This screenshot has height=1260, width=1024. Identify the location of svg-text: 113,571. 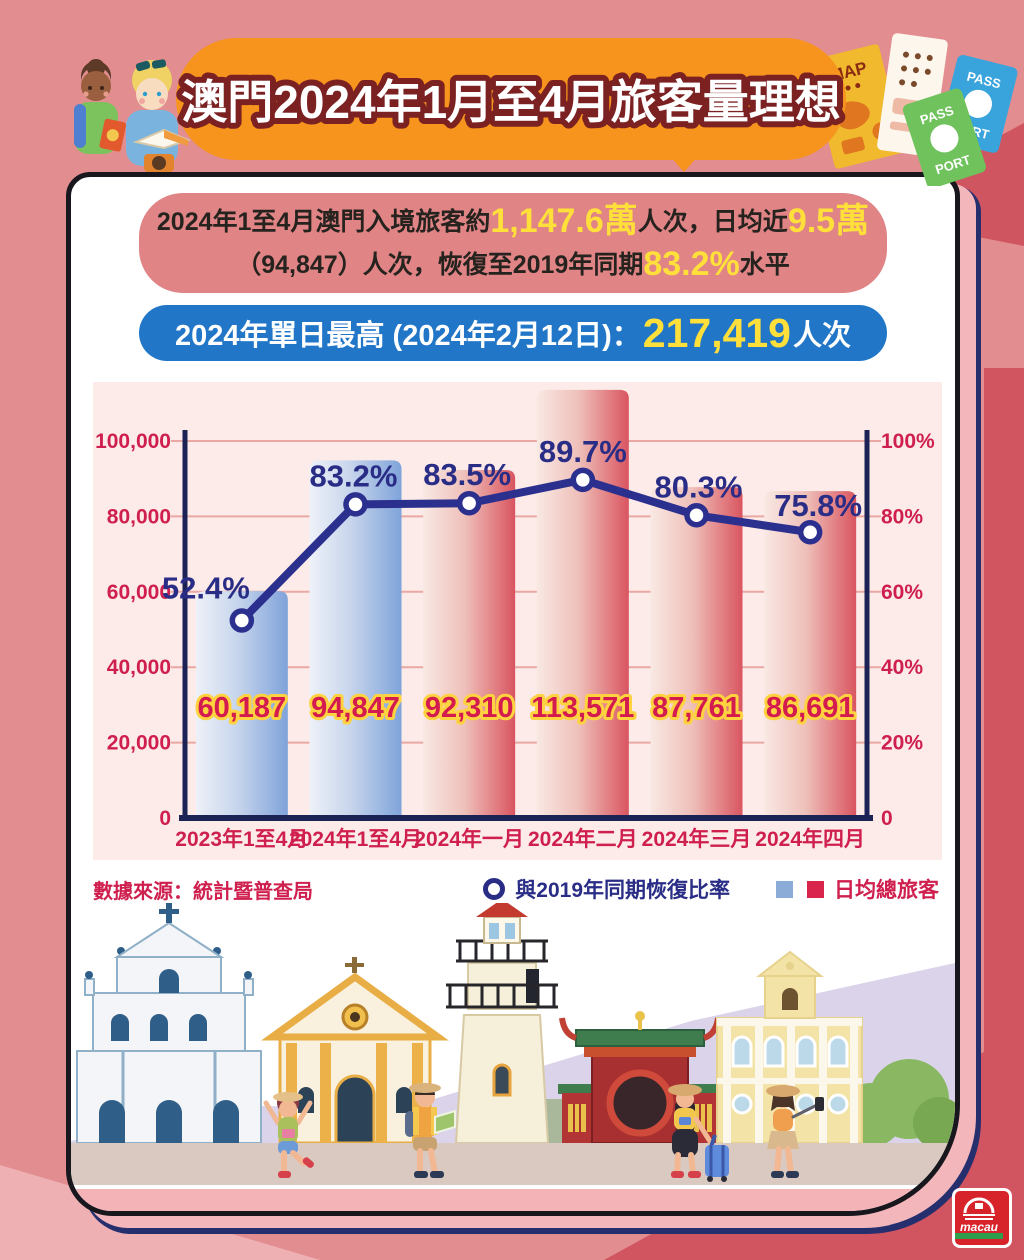
(582, 708).